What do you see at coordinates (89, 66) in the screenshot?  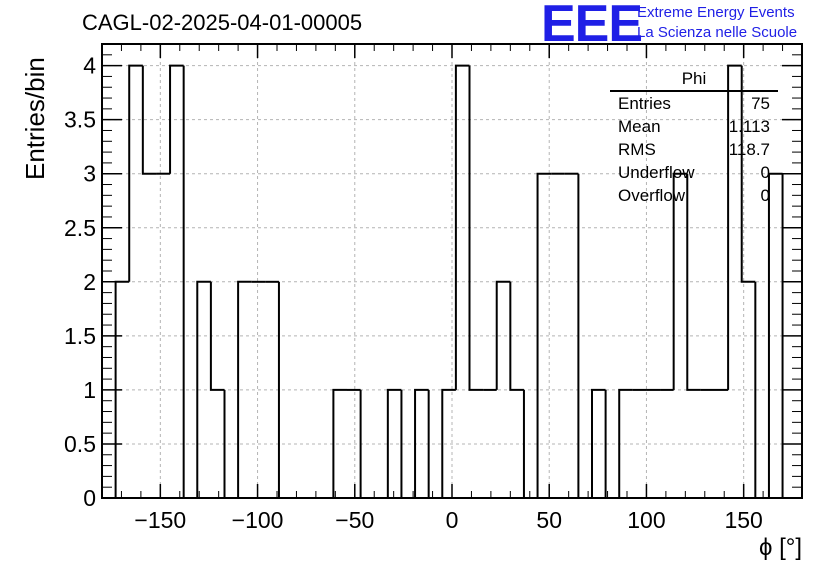 I see `y-tick-label: 4` at bounding box center [89, 66].